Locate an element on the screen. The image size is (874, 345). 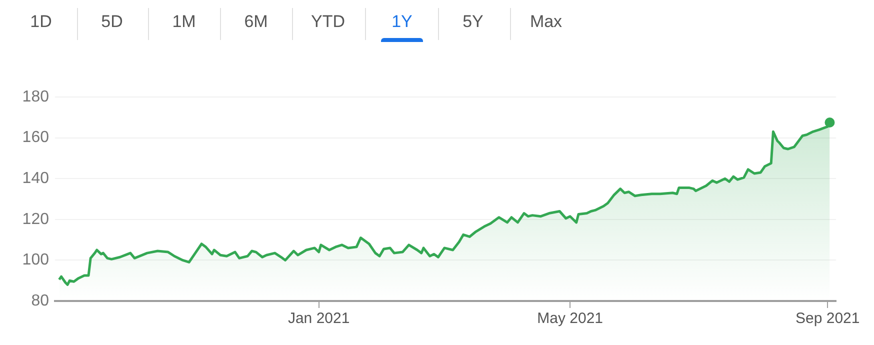
y-tick-label: 160 is located at coordinates (36, 137).